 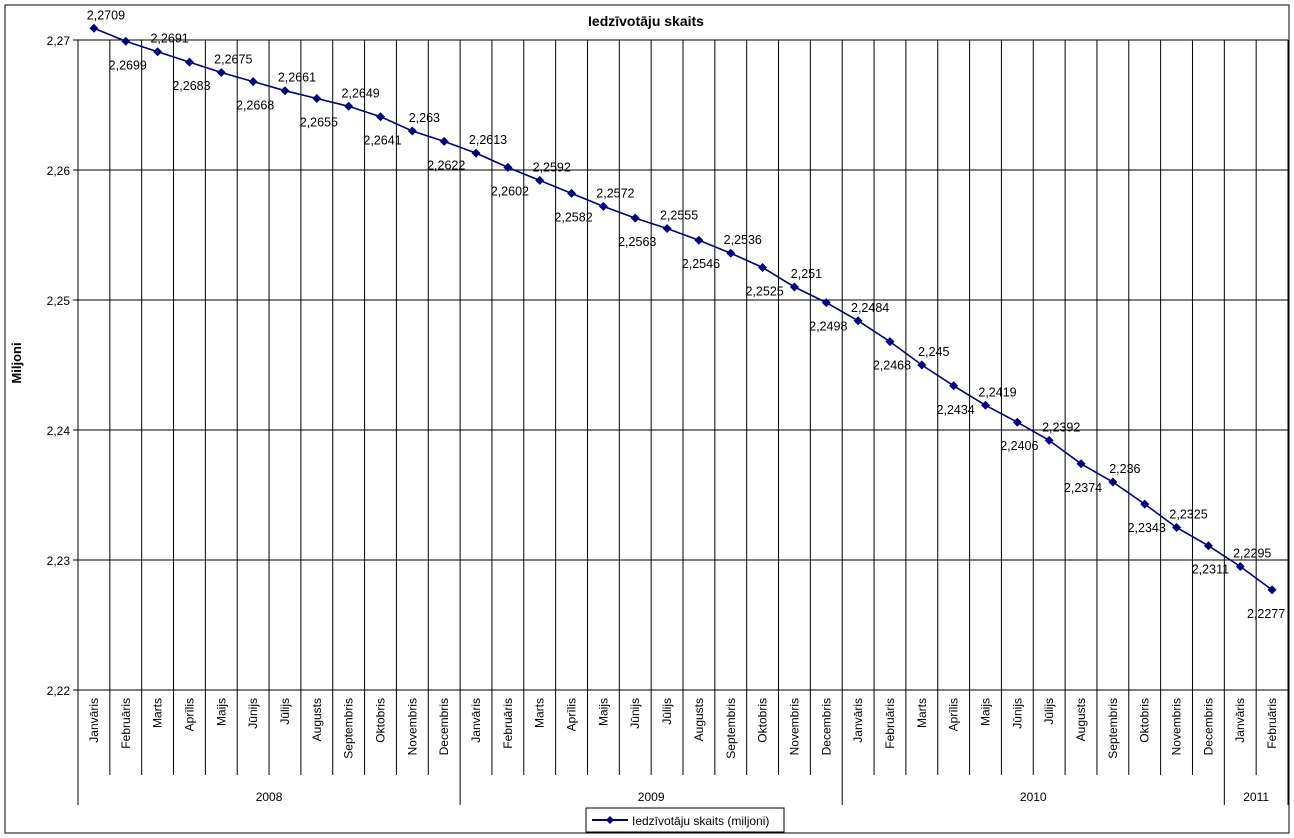 What do you see at coordinates (1124, 469) in the screenshot?
I see `data-label: 2,236` at bounding box center [1124, 469].